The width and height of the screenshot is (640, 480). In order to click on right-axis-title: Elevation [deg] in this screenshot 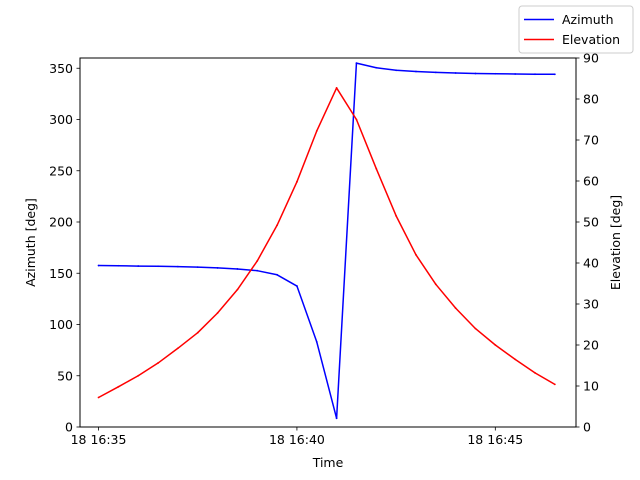, I will do `click(615, 242)`.